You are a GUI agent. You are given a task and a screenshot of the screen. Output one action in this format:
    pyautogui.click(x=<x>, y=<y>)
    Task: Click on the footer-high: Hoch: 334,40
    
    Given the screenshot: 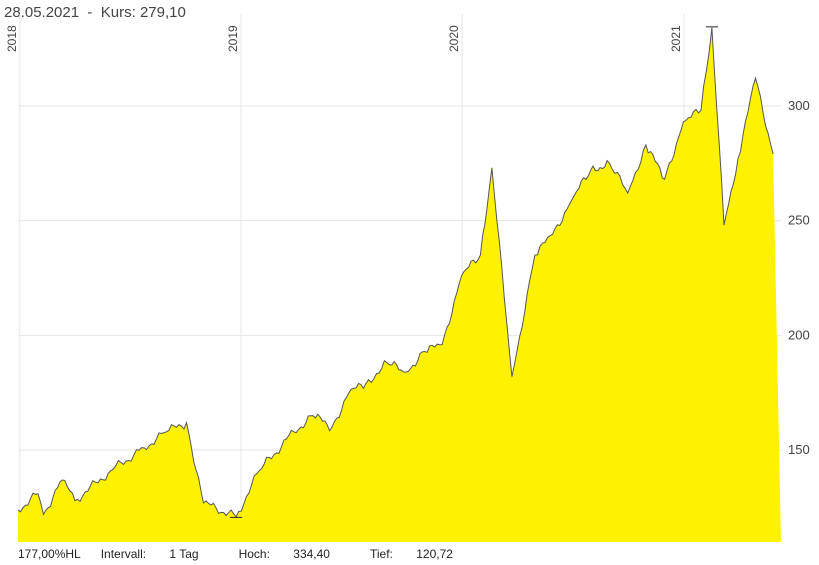 What is the action you would take?
    pyautogui.click(x=294, y=554)
    